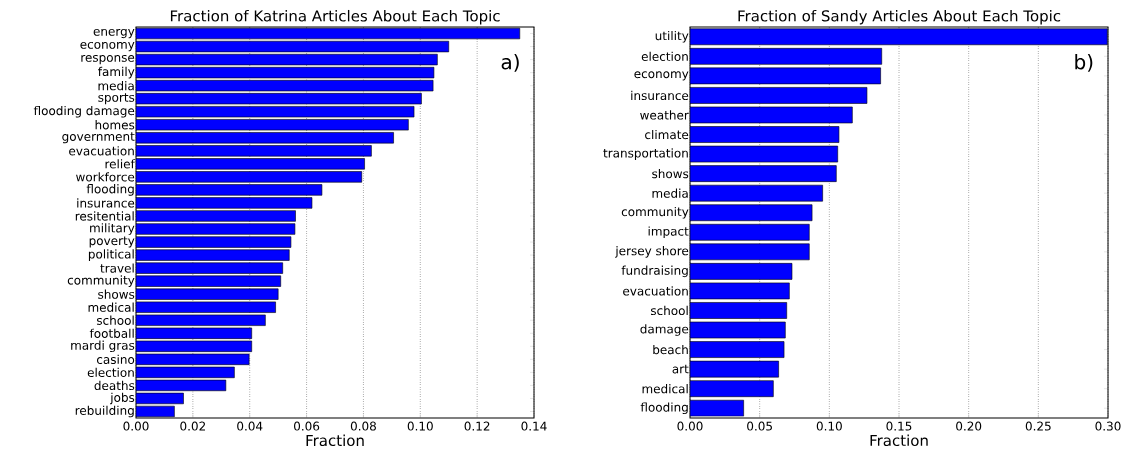 This screenshot has height=464, width=1134. Describe the element at coordinates (672, 36) in the screenshot. I see `y-tick-label: utility` at that location.